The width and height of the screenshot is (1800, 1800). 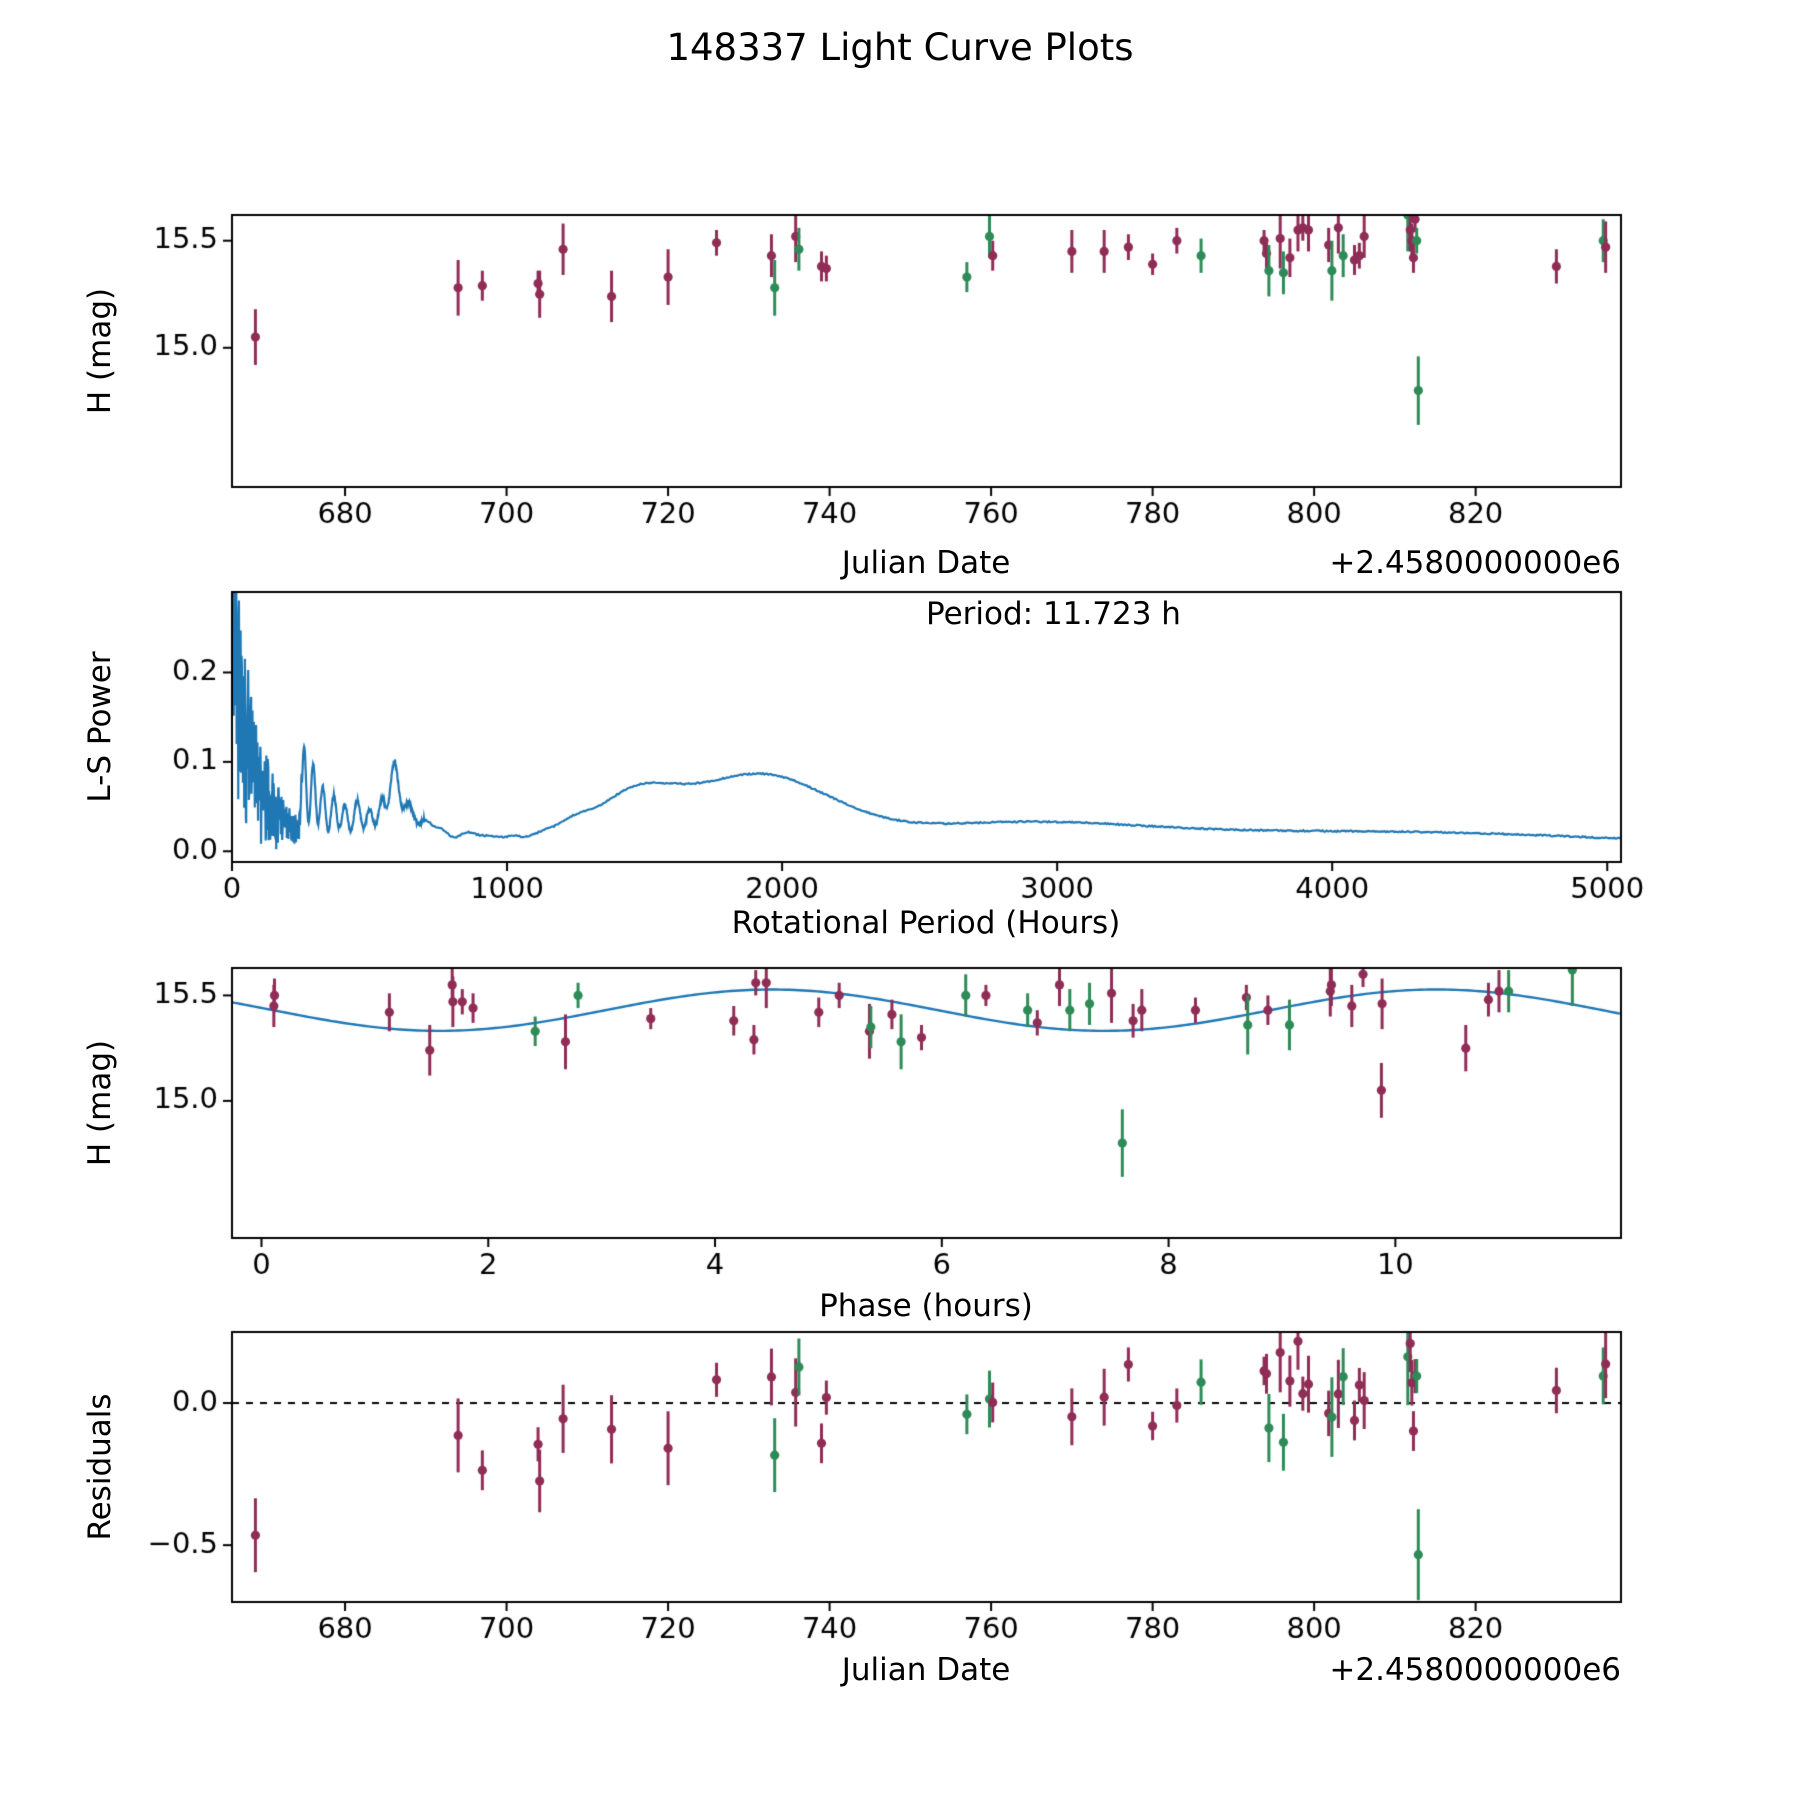 What do you see at coordinates (926, 1306) in the screenshot?
I see `panel3-x-axis-label: Phase (hours)` at bounding box center [926, 1306].